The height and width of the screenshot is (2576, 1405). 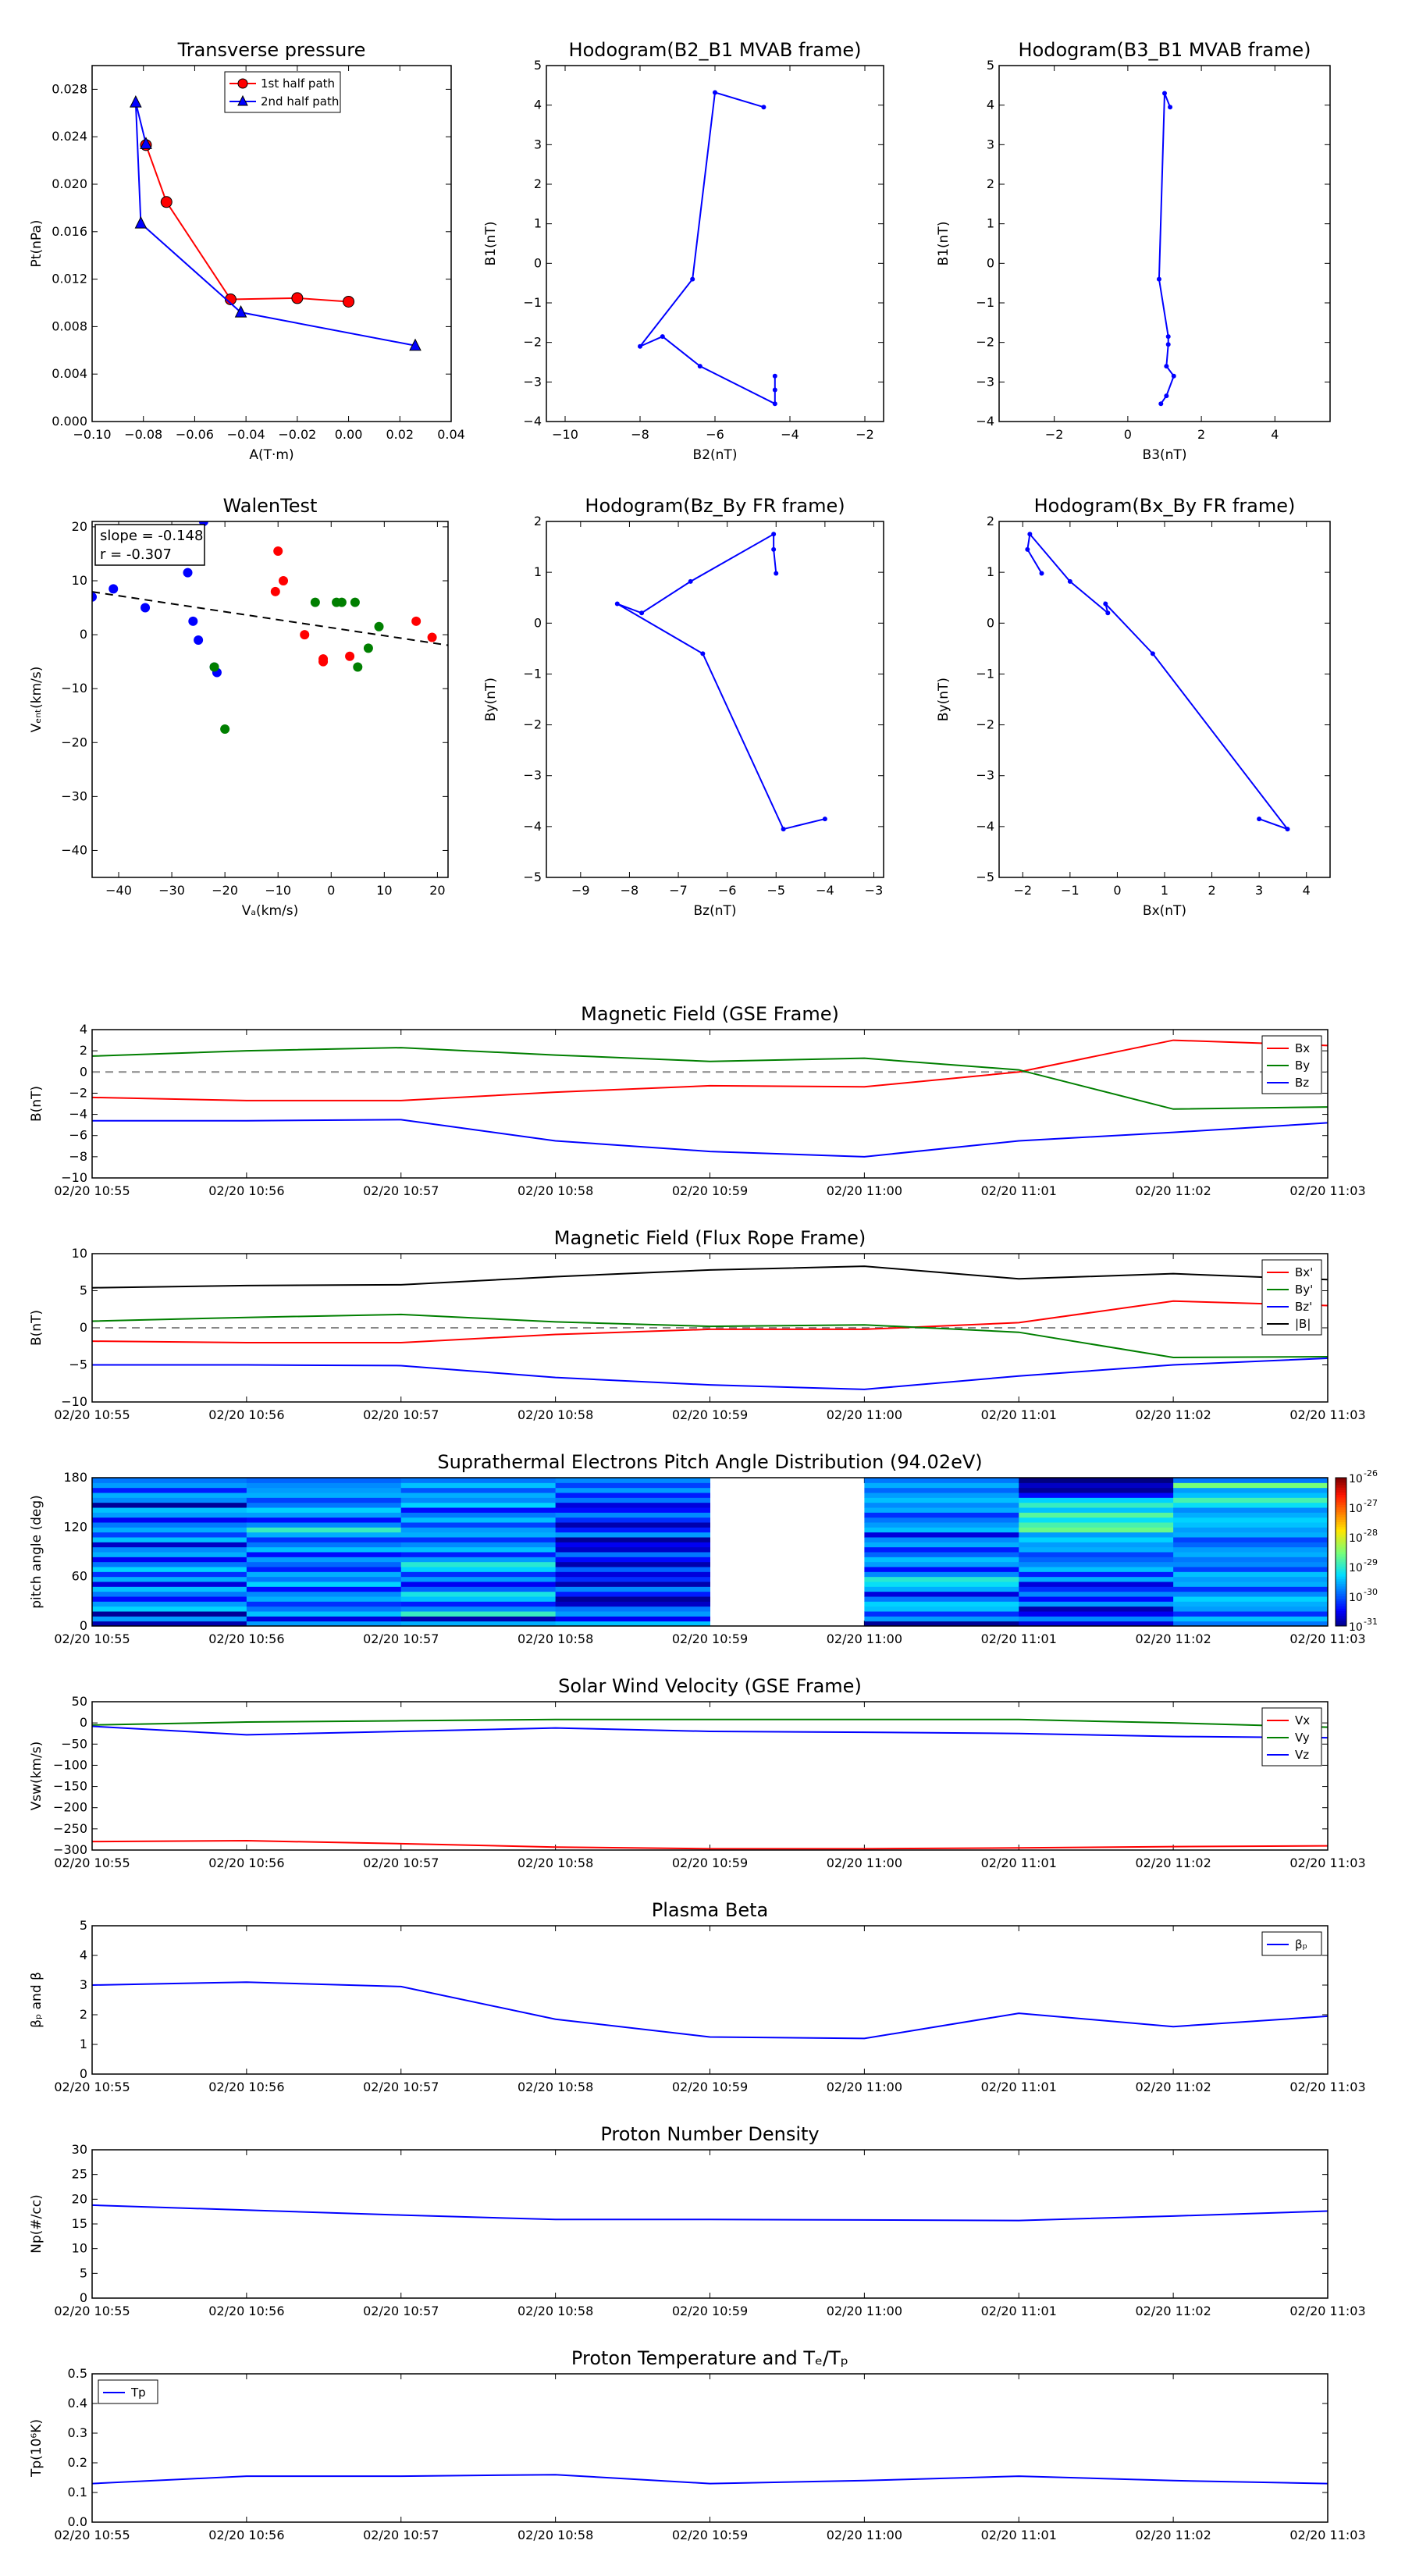 I want to click on colorbar-exponent: -29, so click(x=1371, y=1562).